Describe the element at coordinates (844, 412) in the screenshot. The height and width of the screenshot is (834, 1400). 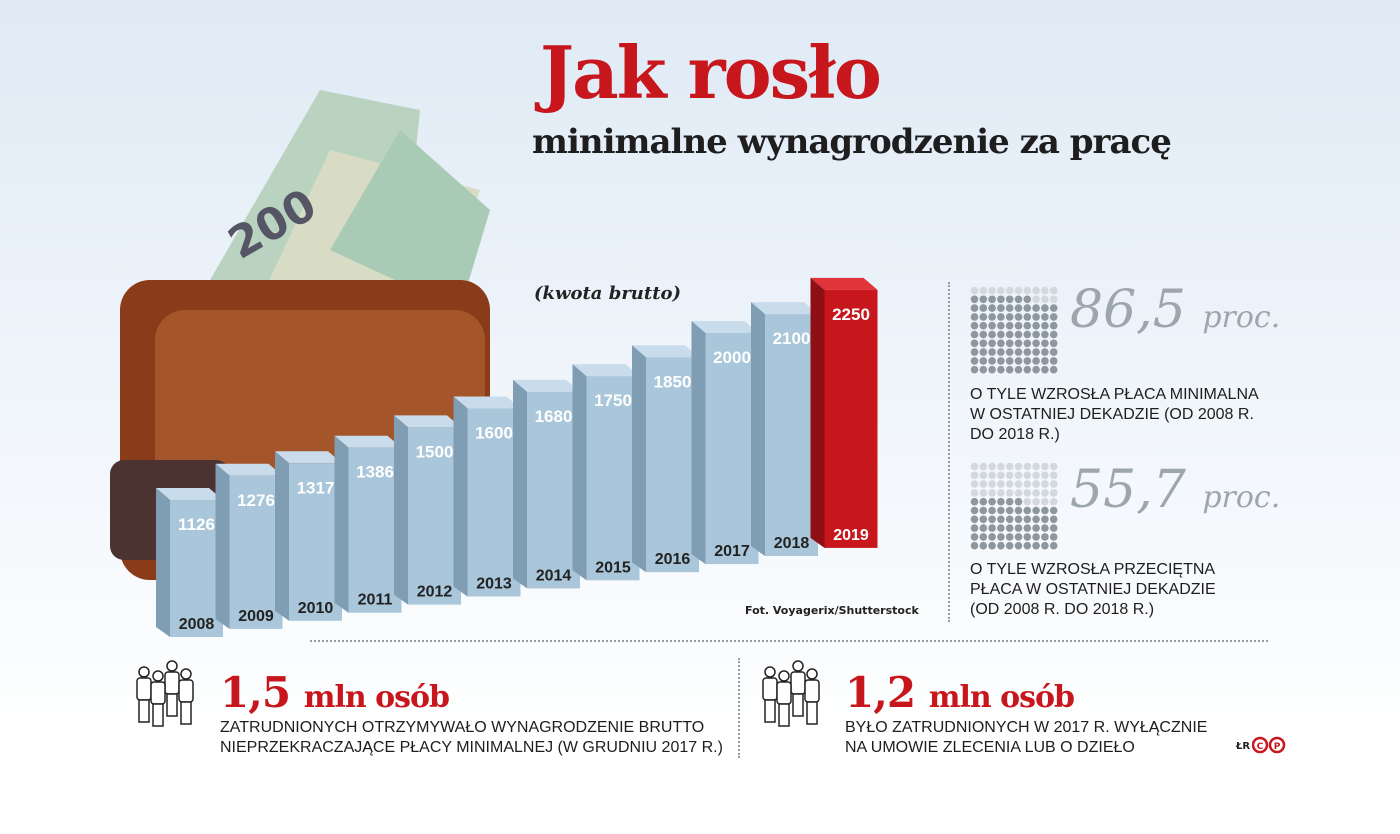
I see `bar-2019: 2250 2019` at that location.